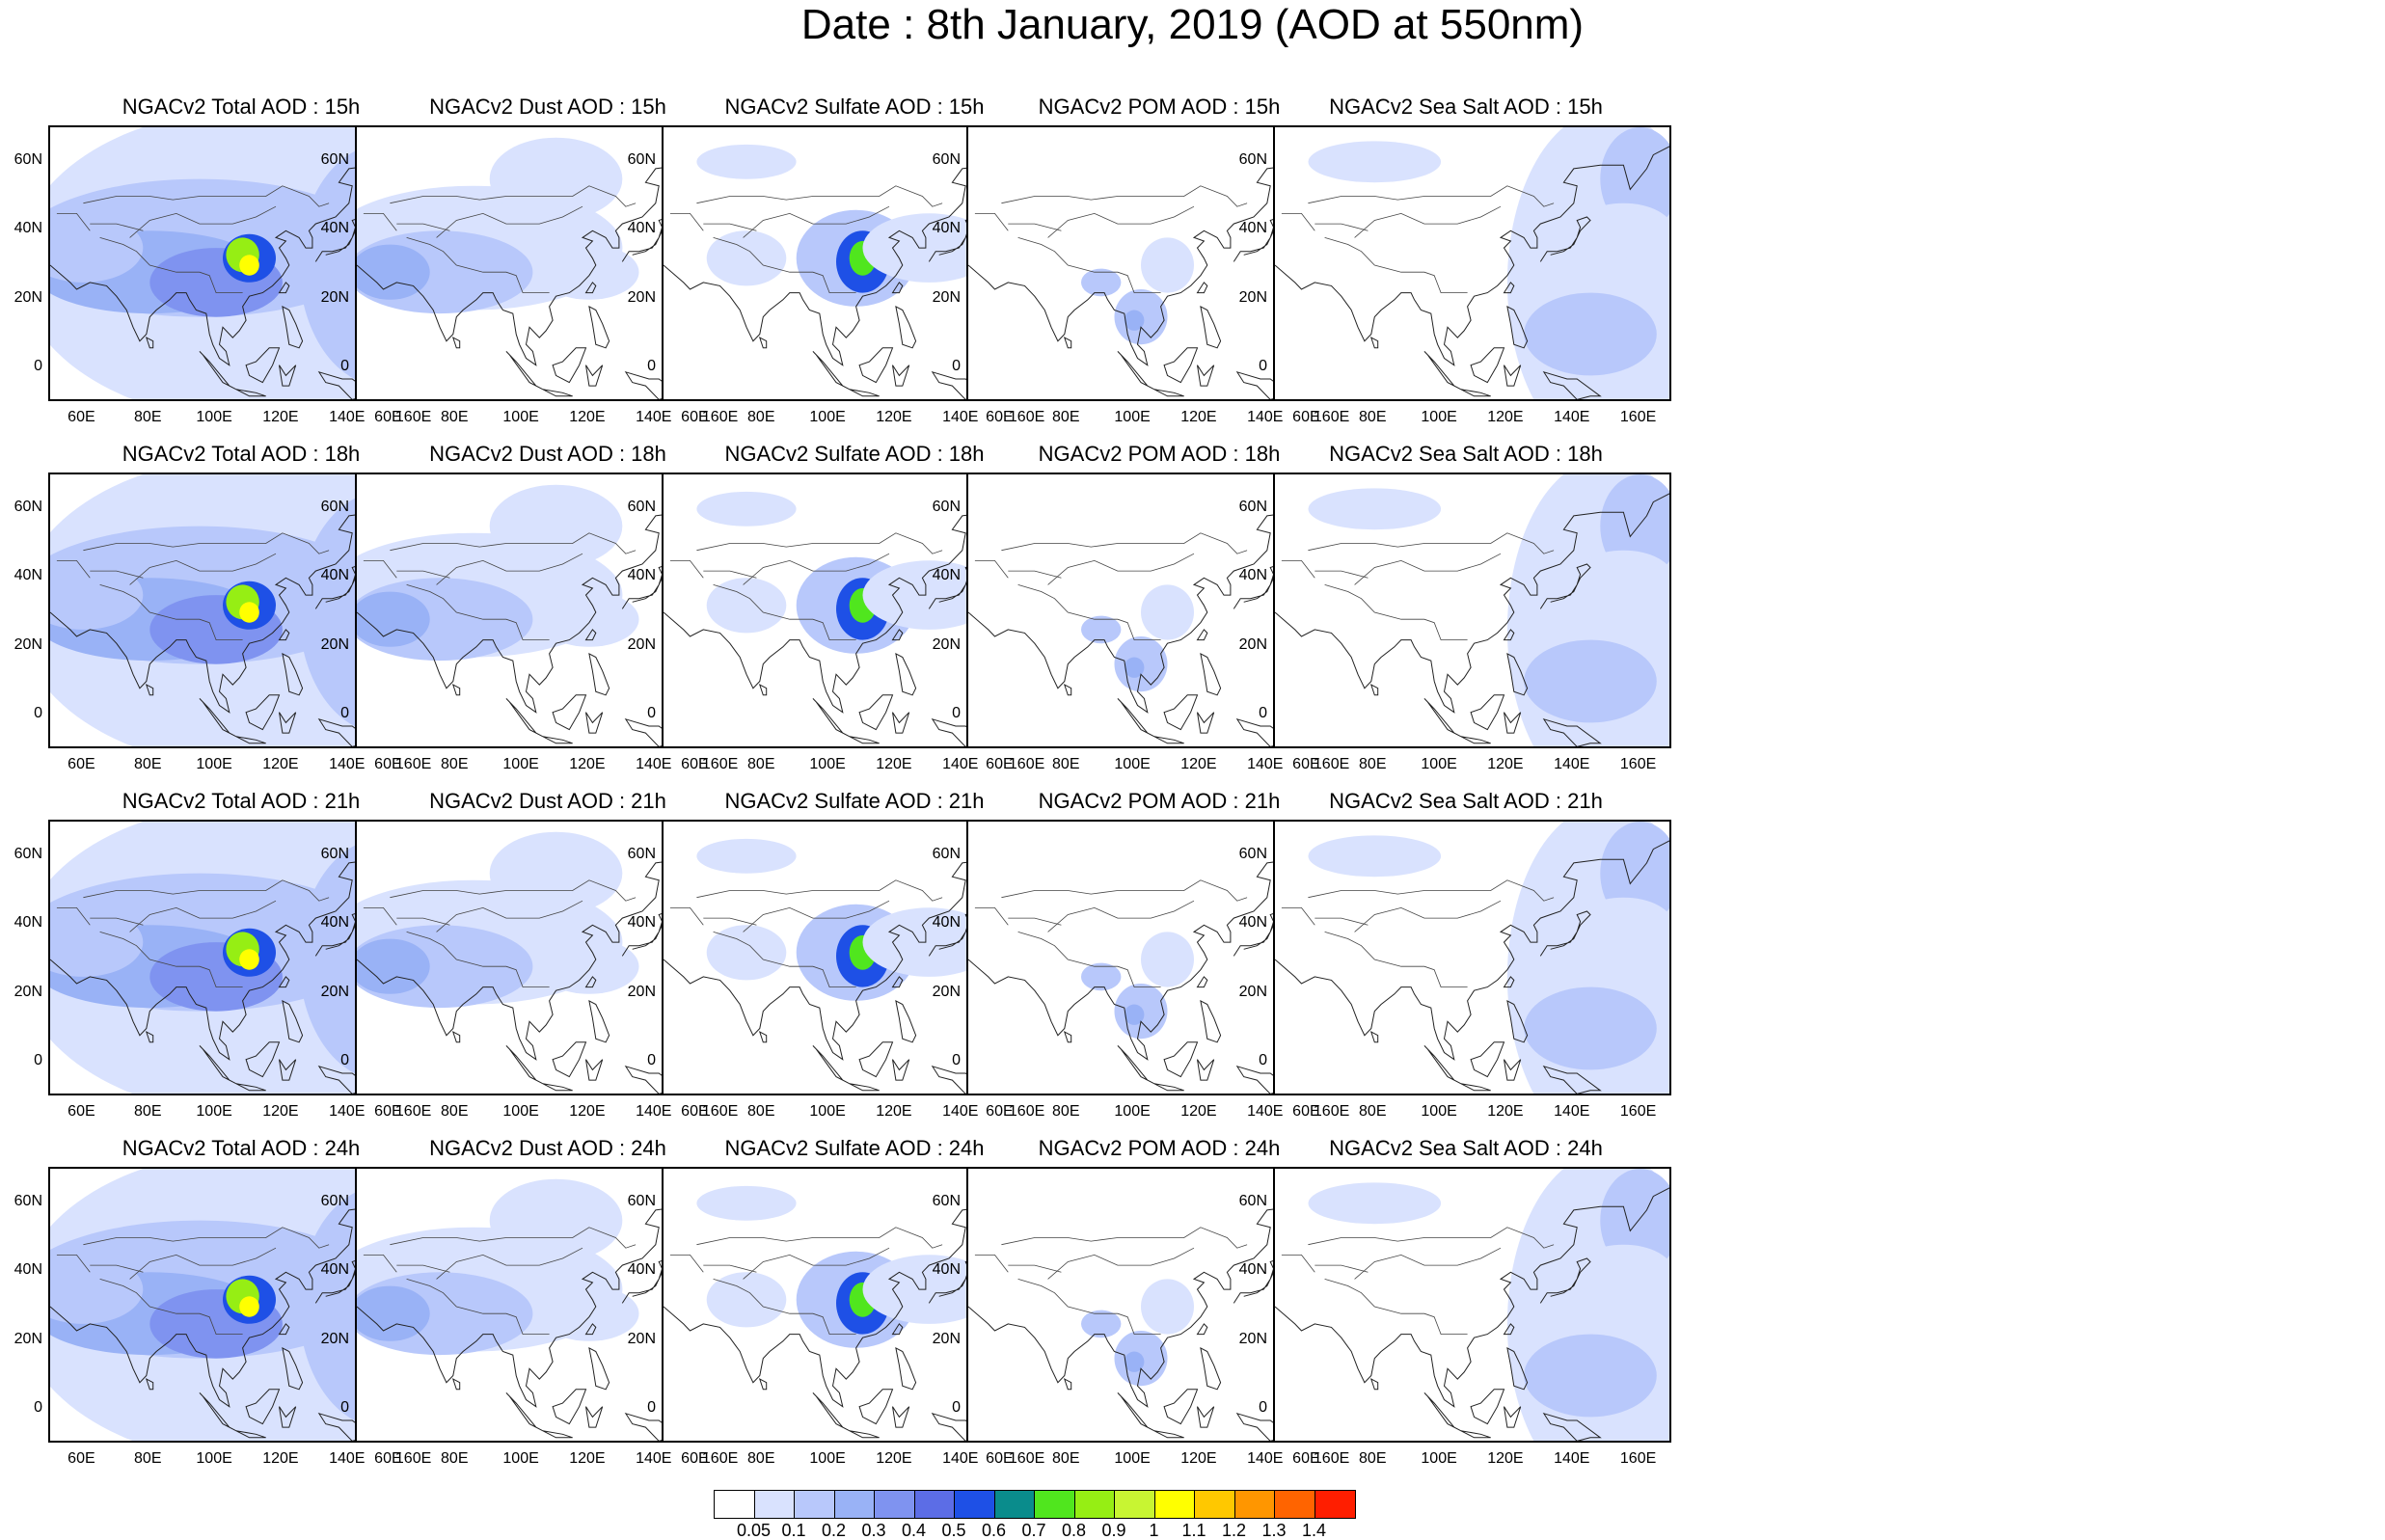 The height and width of the screenshot is (1540, 2385). Describe the element at coordinates (754, 1530) in the screenshot. I see `colorbar-tick-label: 0.05` at that location.